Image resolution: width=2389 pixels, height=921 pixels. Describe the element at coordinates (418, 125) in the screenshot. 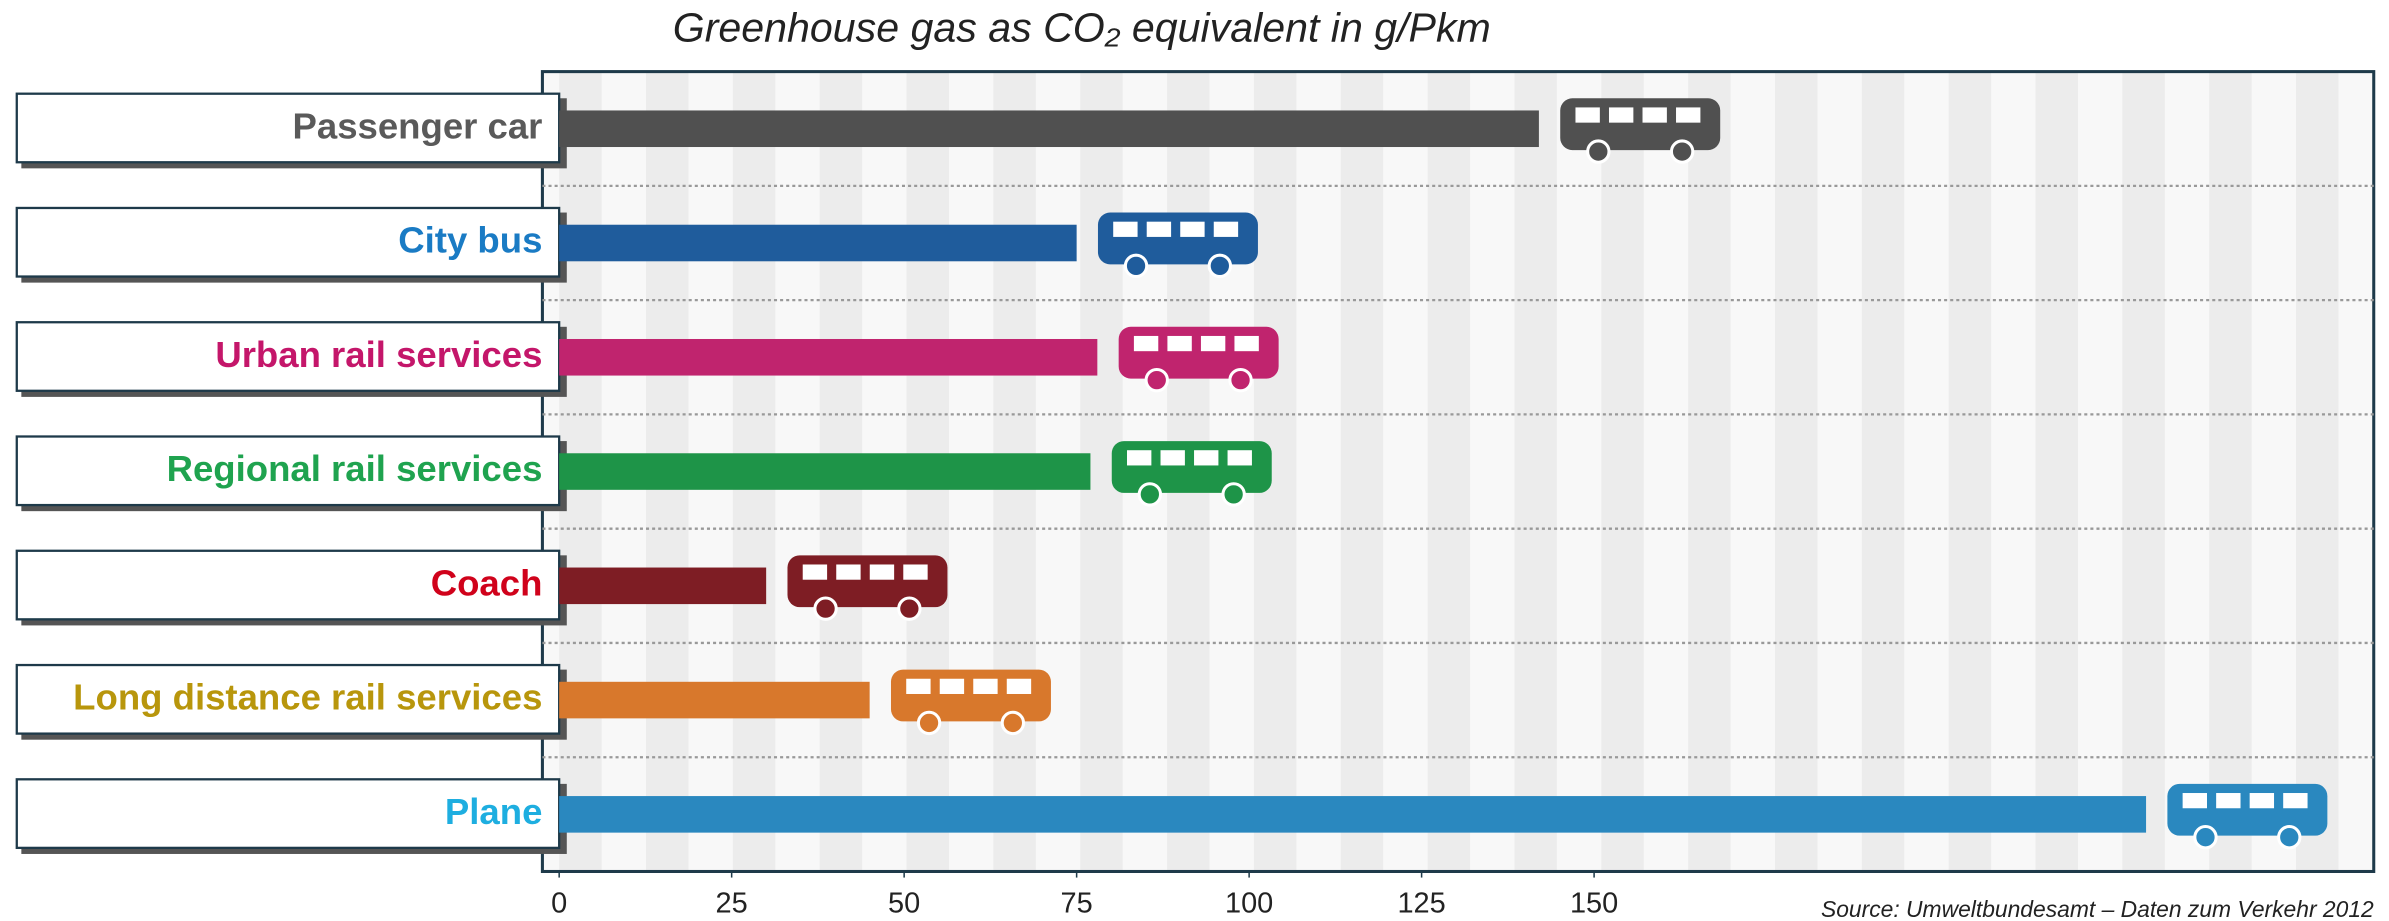

I see `category-label: Passenger car` at that location.